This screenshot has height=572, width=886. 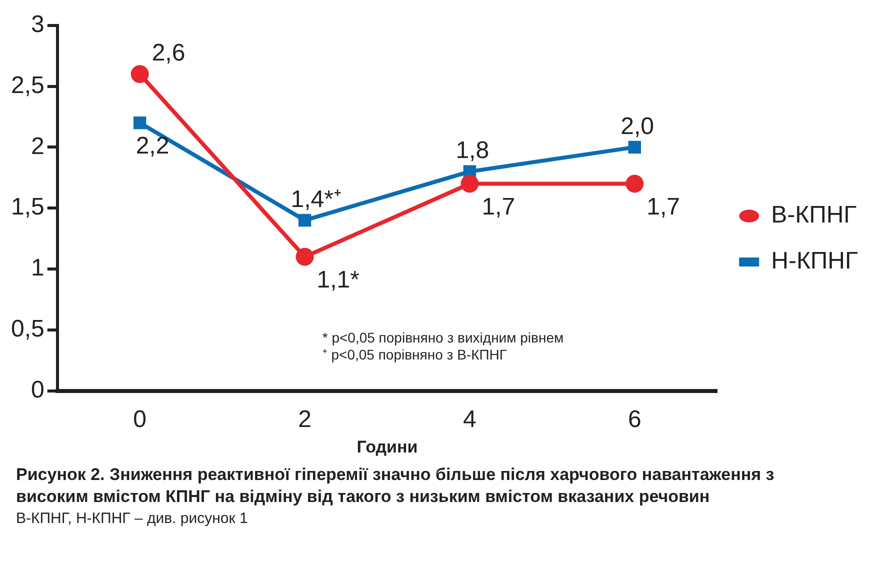 What do you see at coordinates (37, 24) in the screenshot?
I see `y-tick-label: 3` at bounding box center [37, 24].